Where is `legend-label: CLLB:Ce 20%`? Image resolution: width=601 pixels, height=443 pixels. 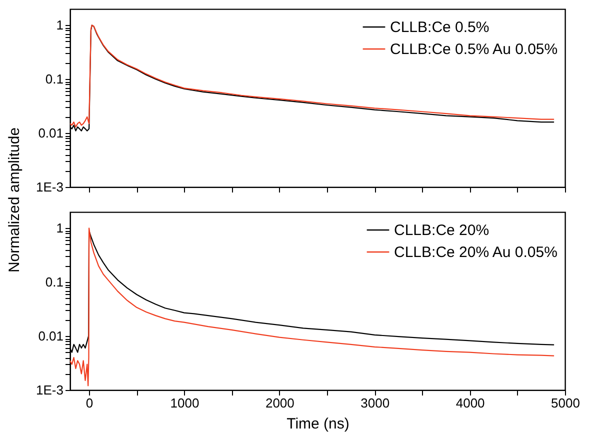 legend-label: CLLB:Ce 20% is located at coordinates (442, 230).